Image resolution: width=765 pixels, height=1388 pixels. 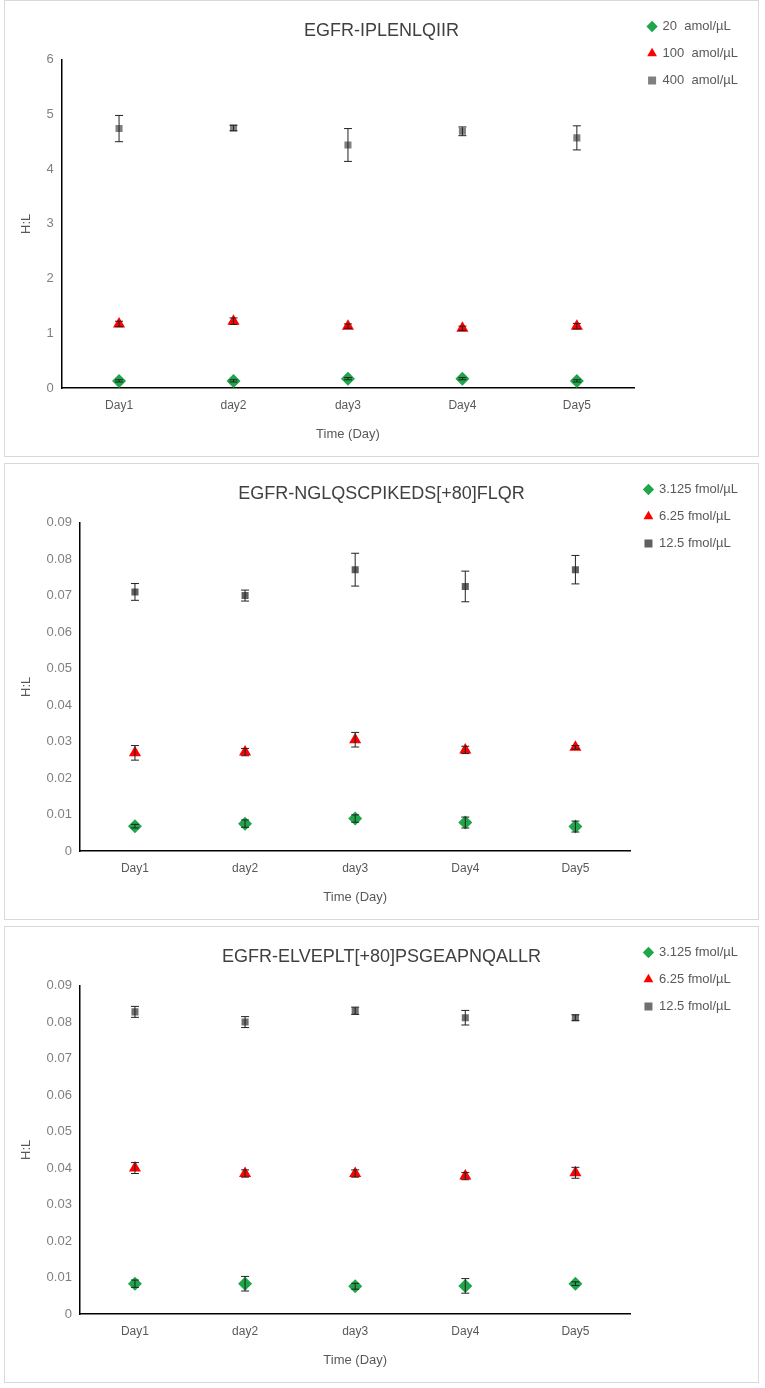 What do you see at coordinates (696, 26) in the screenshot?
I see `legend-label: 20 amol/µL` at bounding box center [696, 26].